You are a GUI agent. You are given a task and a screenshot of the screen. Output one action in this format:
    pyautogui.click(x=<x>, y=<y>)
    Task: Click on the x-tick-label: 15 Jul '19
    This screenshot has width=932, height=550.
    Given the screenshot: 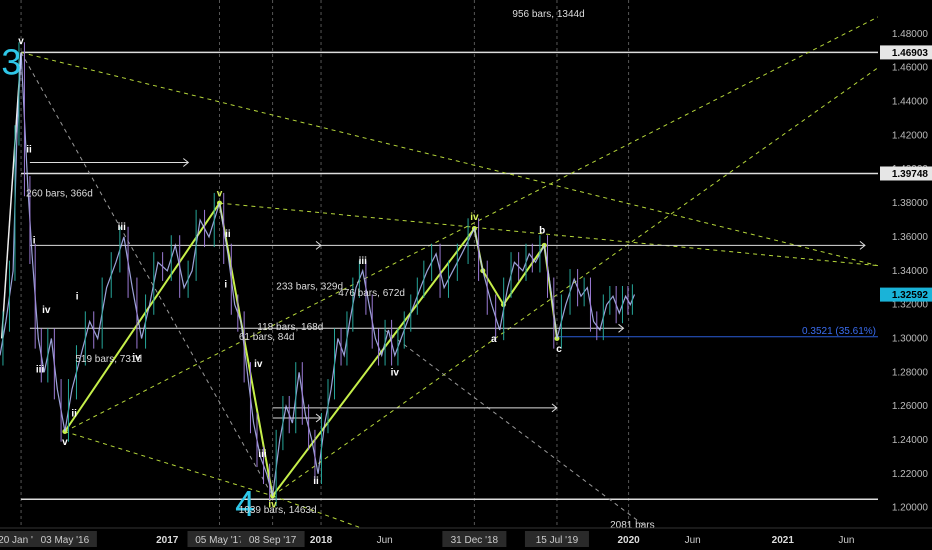 What is the action you would take?
    pyautogui.click(x=557, y=540)
    